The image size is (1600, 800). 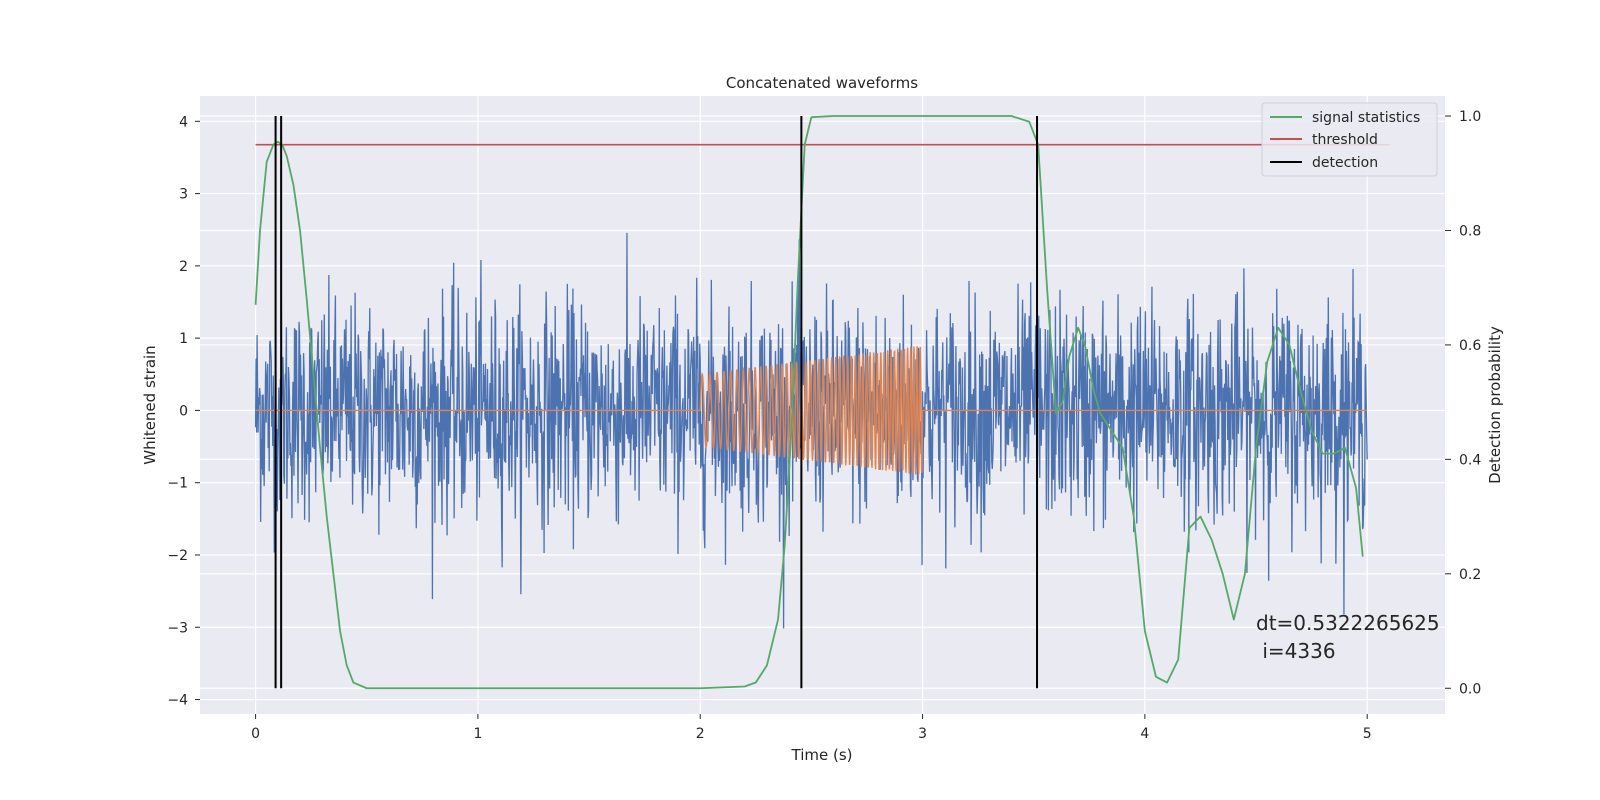 I want to click on y2-tick-label: 0.6, so click(x=1470, y=346).